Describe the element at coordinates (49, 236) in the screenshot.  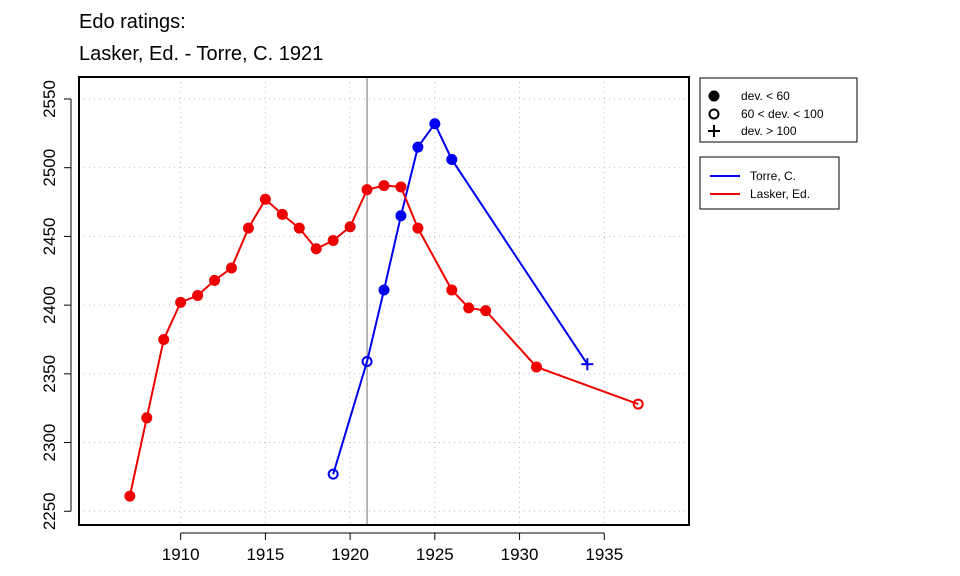
I see `y-tick-label-4: 2450` at that location.